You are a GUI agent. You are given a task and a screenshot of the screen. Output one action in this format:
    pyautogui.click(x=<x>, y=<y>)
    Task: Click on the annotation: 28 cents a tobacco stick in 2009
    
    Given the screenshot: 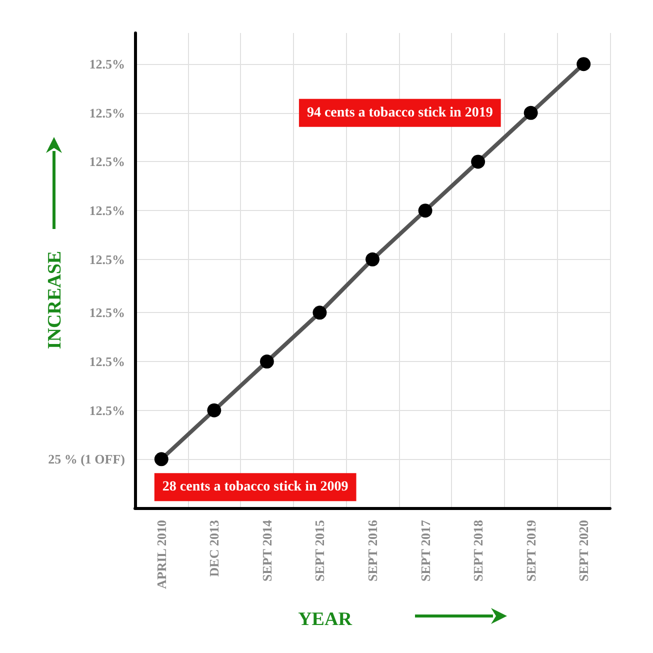 What is the action you would take?
    pyautogui.click(x=255, y=487)
    